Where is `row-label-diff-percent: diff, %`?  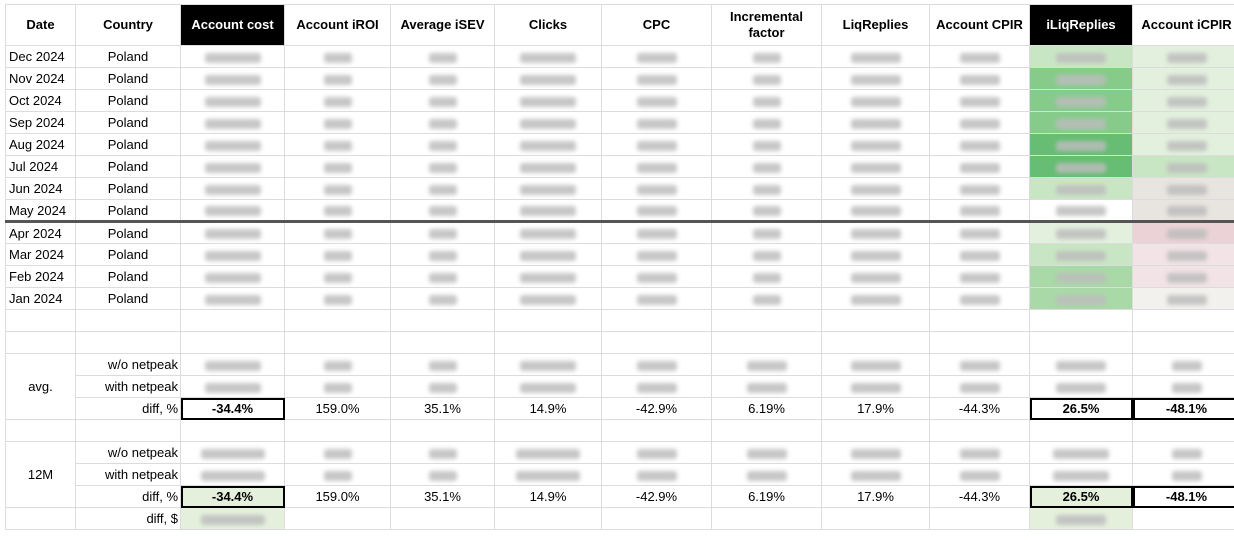 row-label-diff-percent: diff, % is located at coordinates (128, 496).